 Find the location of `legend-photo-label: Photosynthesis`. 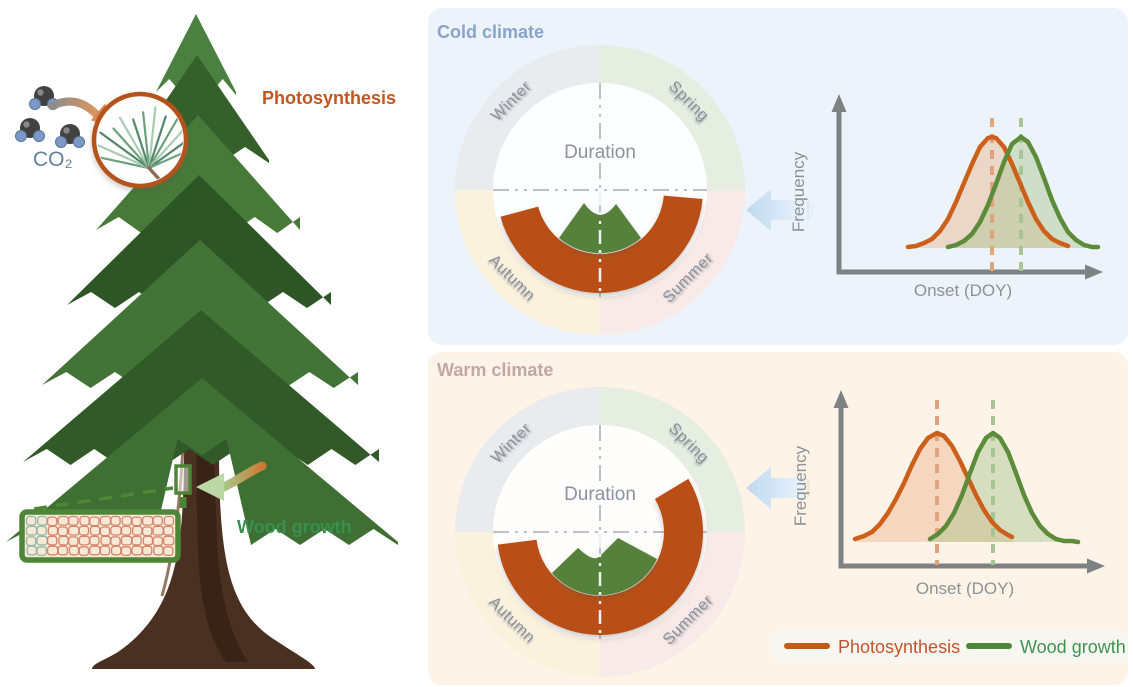

legend-photo-label: Photosynthesis is located at coordinates (899, 647).